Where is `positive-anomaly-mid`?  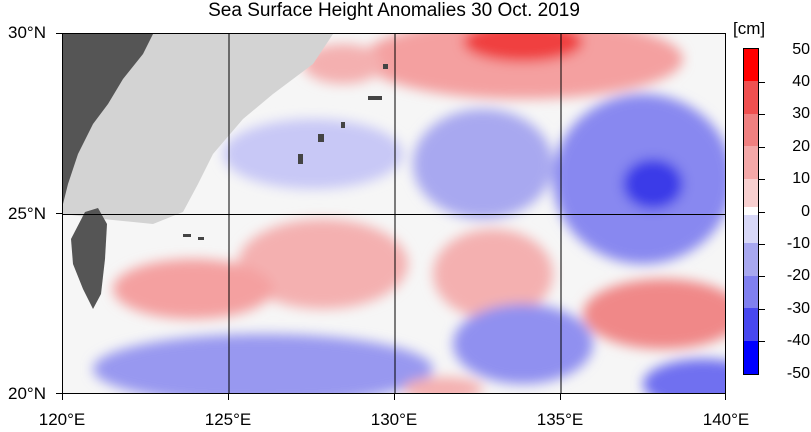 positive-anomaly-mid is located at coordinates (323, 264).